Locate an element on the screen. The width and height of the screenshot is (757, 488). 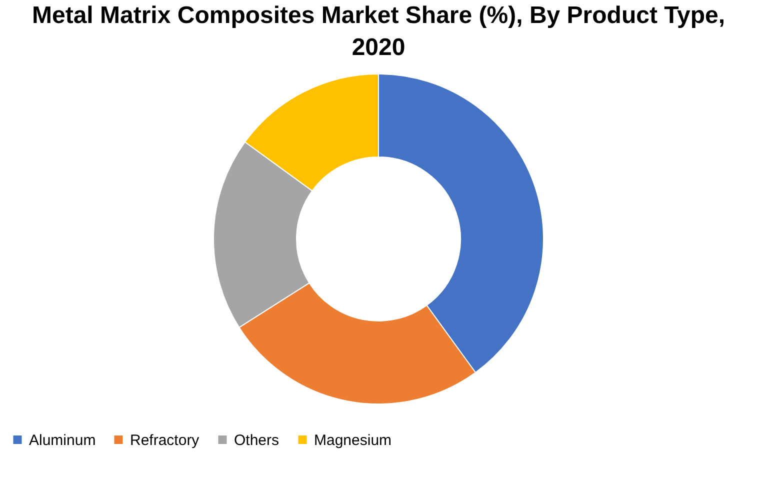
legend-label: Refractory is located at coordinates (165, 440).